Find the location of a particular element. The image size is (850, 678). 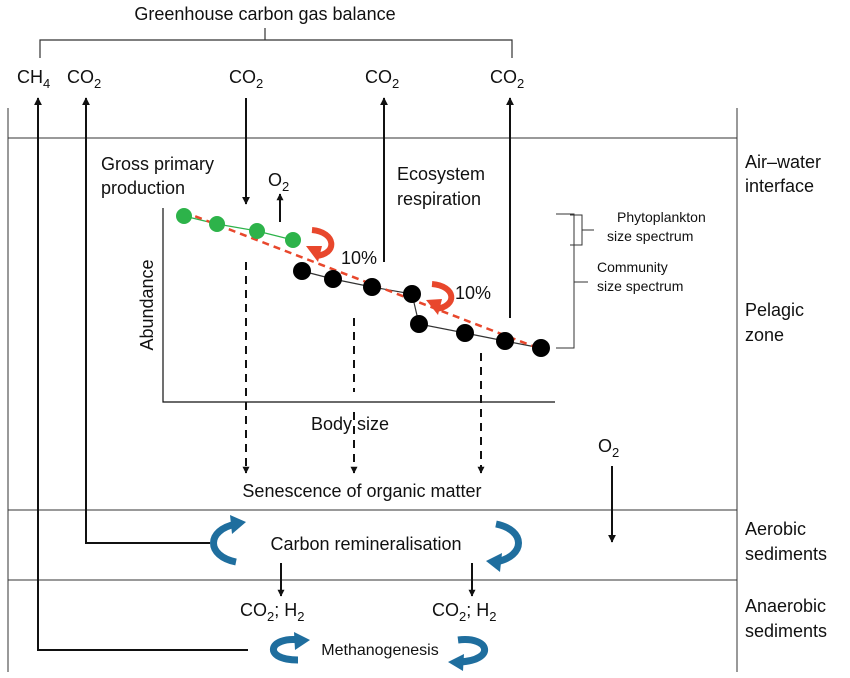

zone-label-anaerobic-1: Anaerobic is located at coordinates (785, 606).